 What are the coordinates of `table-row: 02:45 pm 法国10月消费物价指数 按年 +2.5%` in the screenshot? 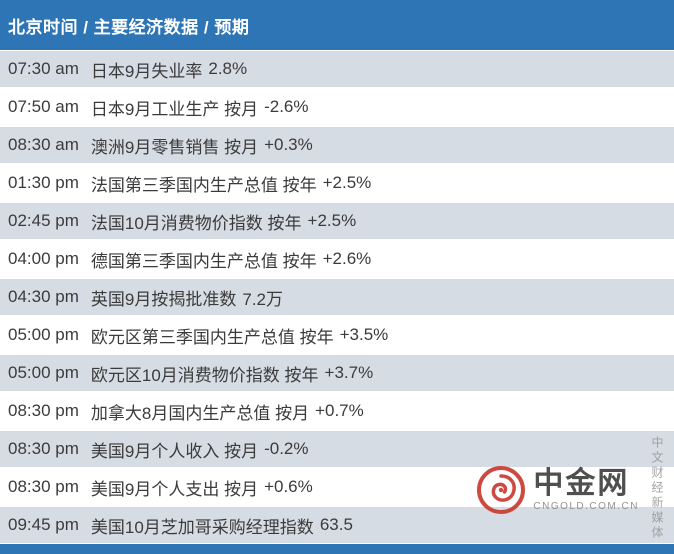 It's located at (337, 221).